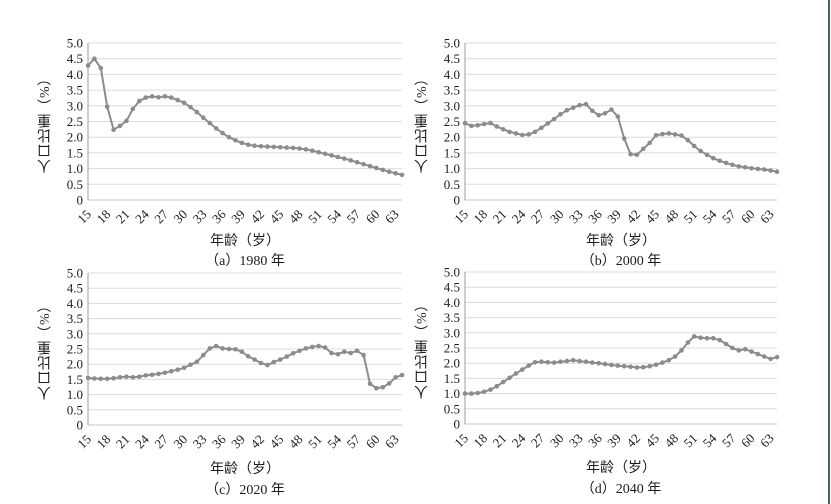 Image resolution: width=831 pixels, height=504 pixels. Describe the element at coordinates (621, 489) in the screenshot. I see `panel-caption: （d）2040 年` at that location.